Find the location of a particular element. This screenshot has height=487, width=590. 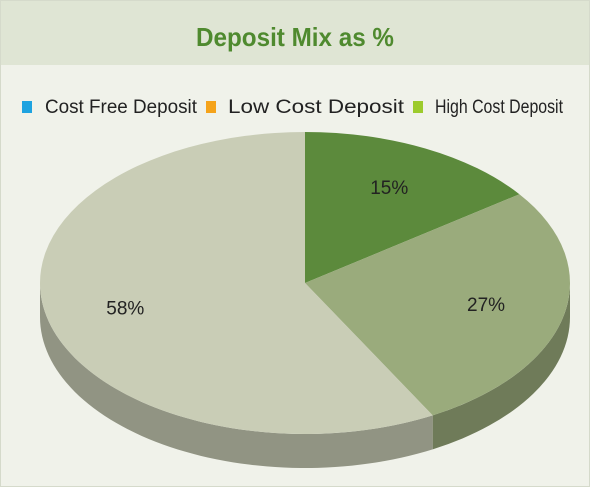

slice is located at coordinates (412, 207).